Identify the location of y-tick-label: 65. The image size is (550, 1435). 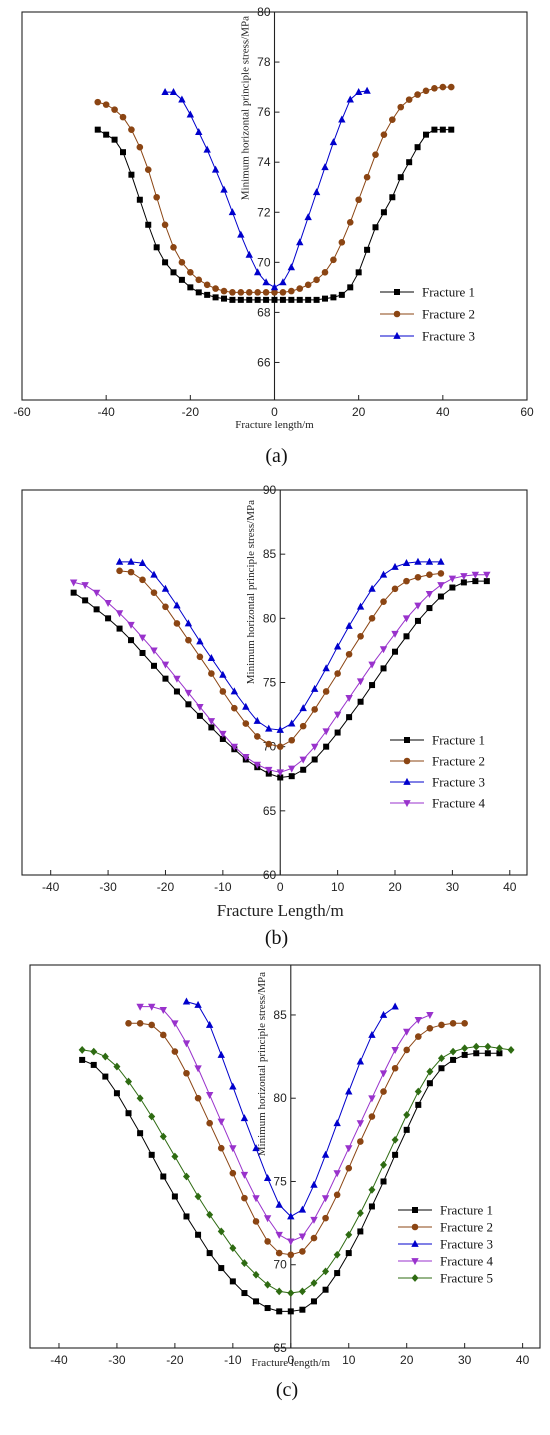
(270, 811).